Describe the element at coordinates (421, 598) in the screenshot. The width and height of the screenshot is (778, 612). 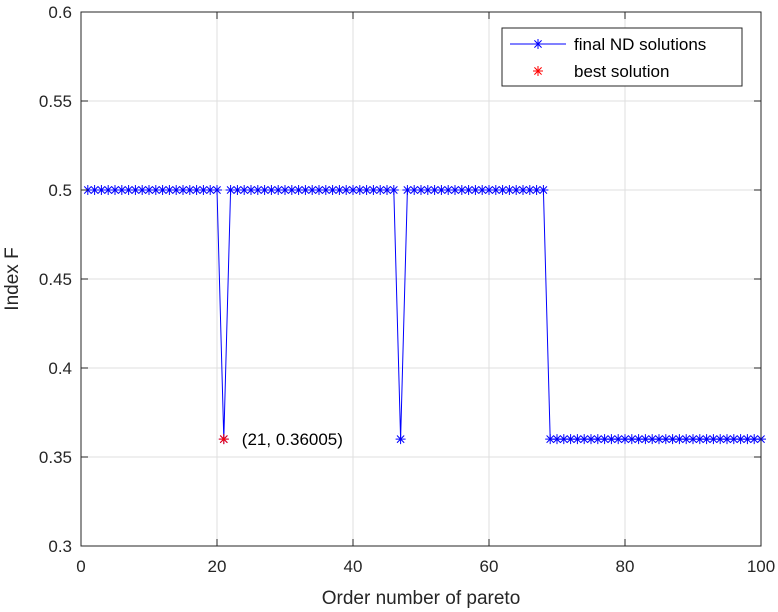
I see `x-axis-label: Order number of pareto` at that location.